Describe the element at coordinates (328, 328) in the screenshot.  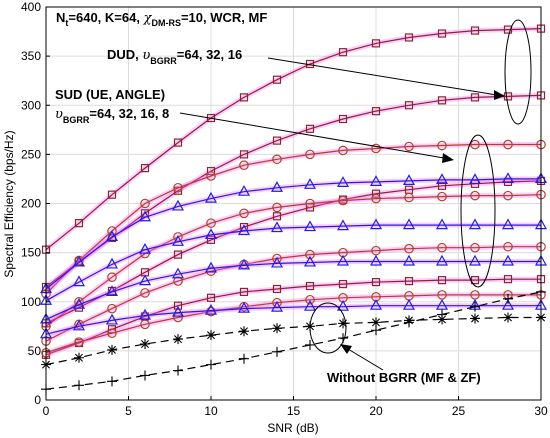
I see `without-bgrr-ellipse` at that location.